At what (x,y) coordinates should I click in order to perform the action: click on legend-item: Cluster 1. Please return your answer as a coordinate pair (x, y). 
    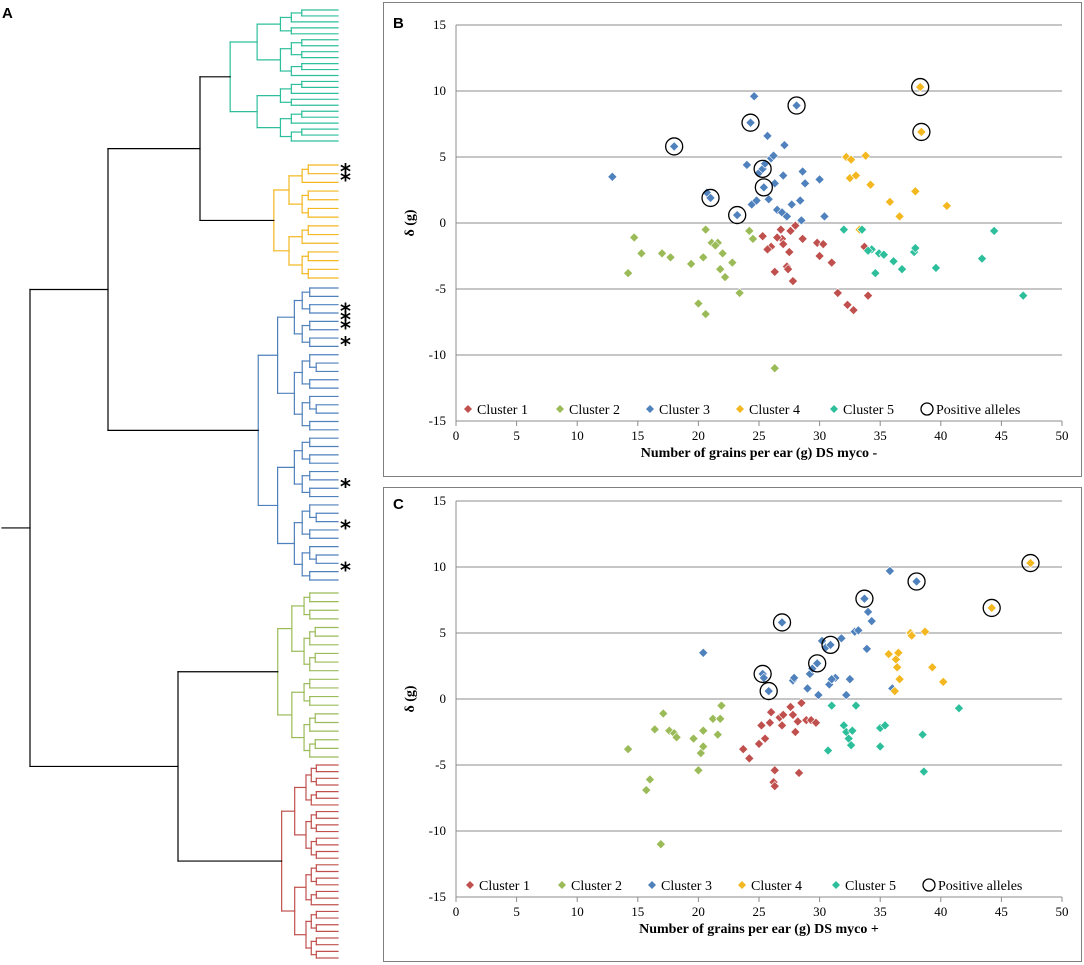
    Looking at the image, I should click on (496, 410).